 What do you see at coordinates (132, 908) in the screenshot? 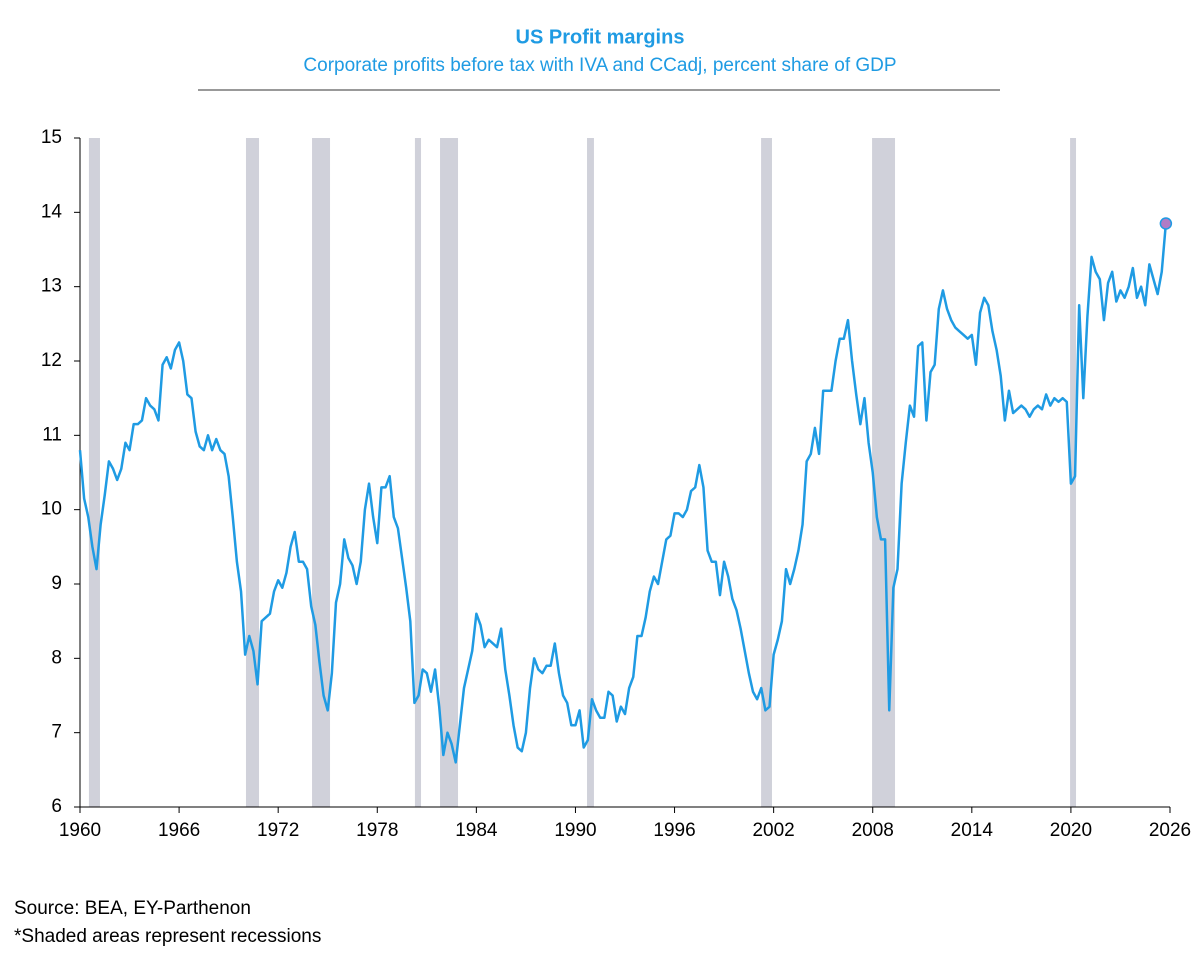
I see `source-note: Source: BEA, EY-Parthenon` at bounding box center [132, 908].